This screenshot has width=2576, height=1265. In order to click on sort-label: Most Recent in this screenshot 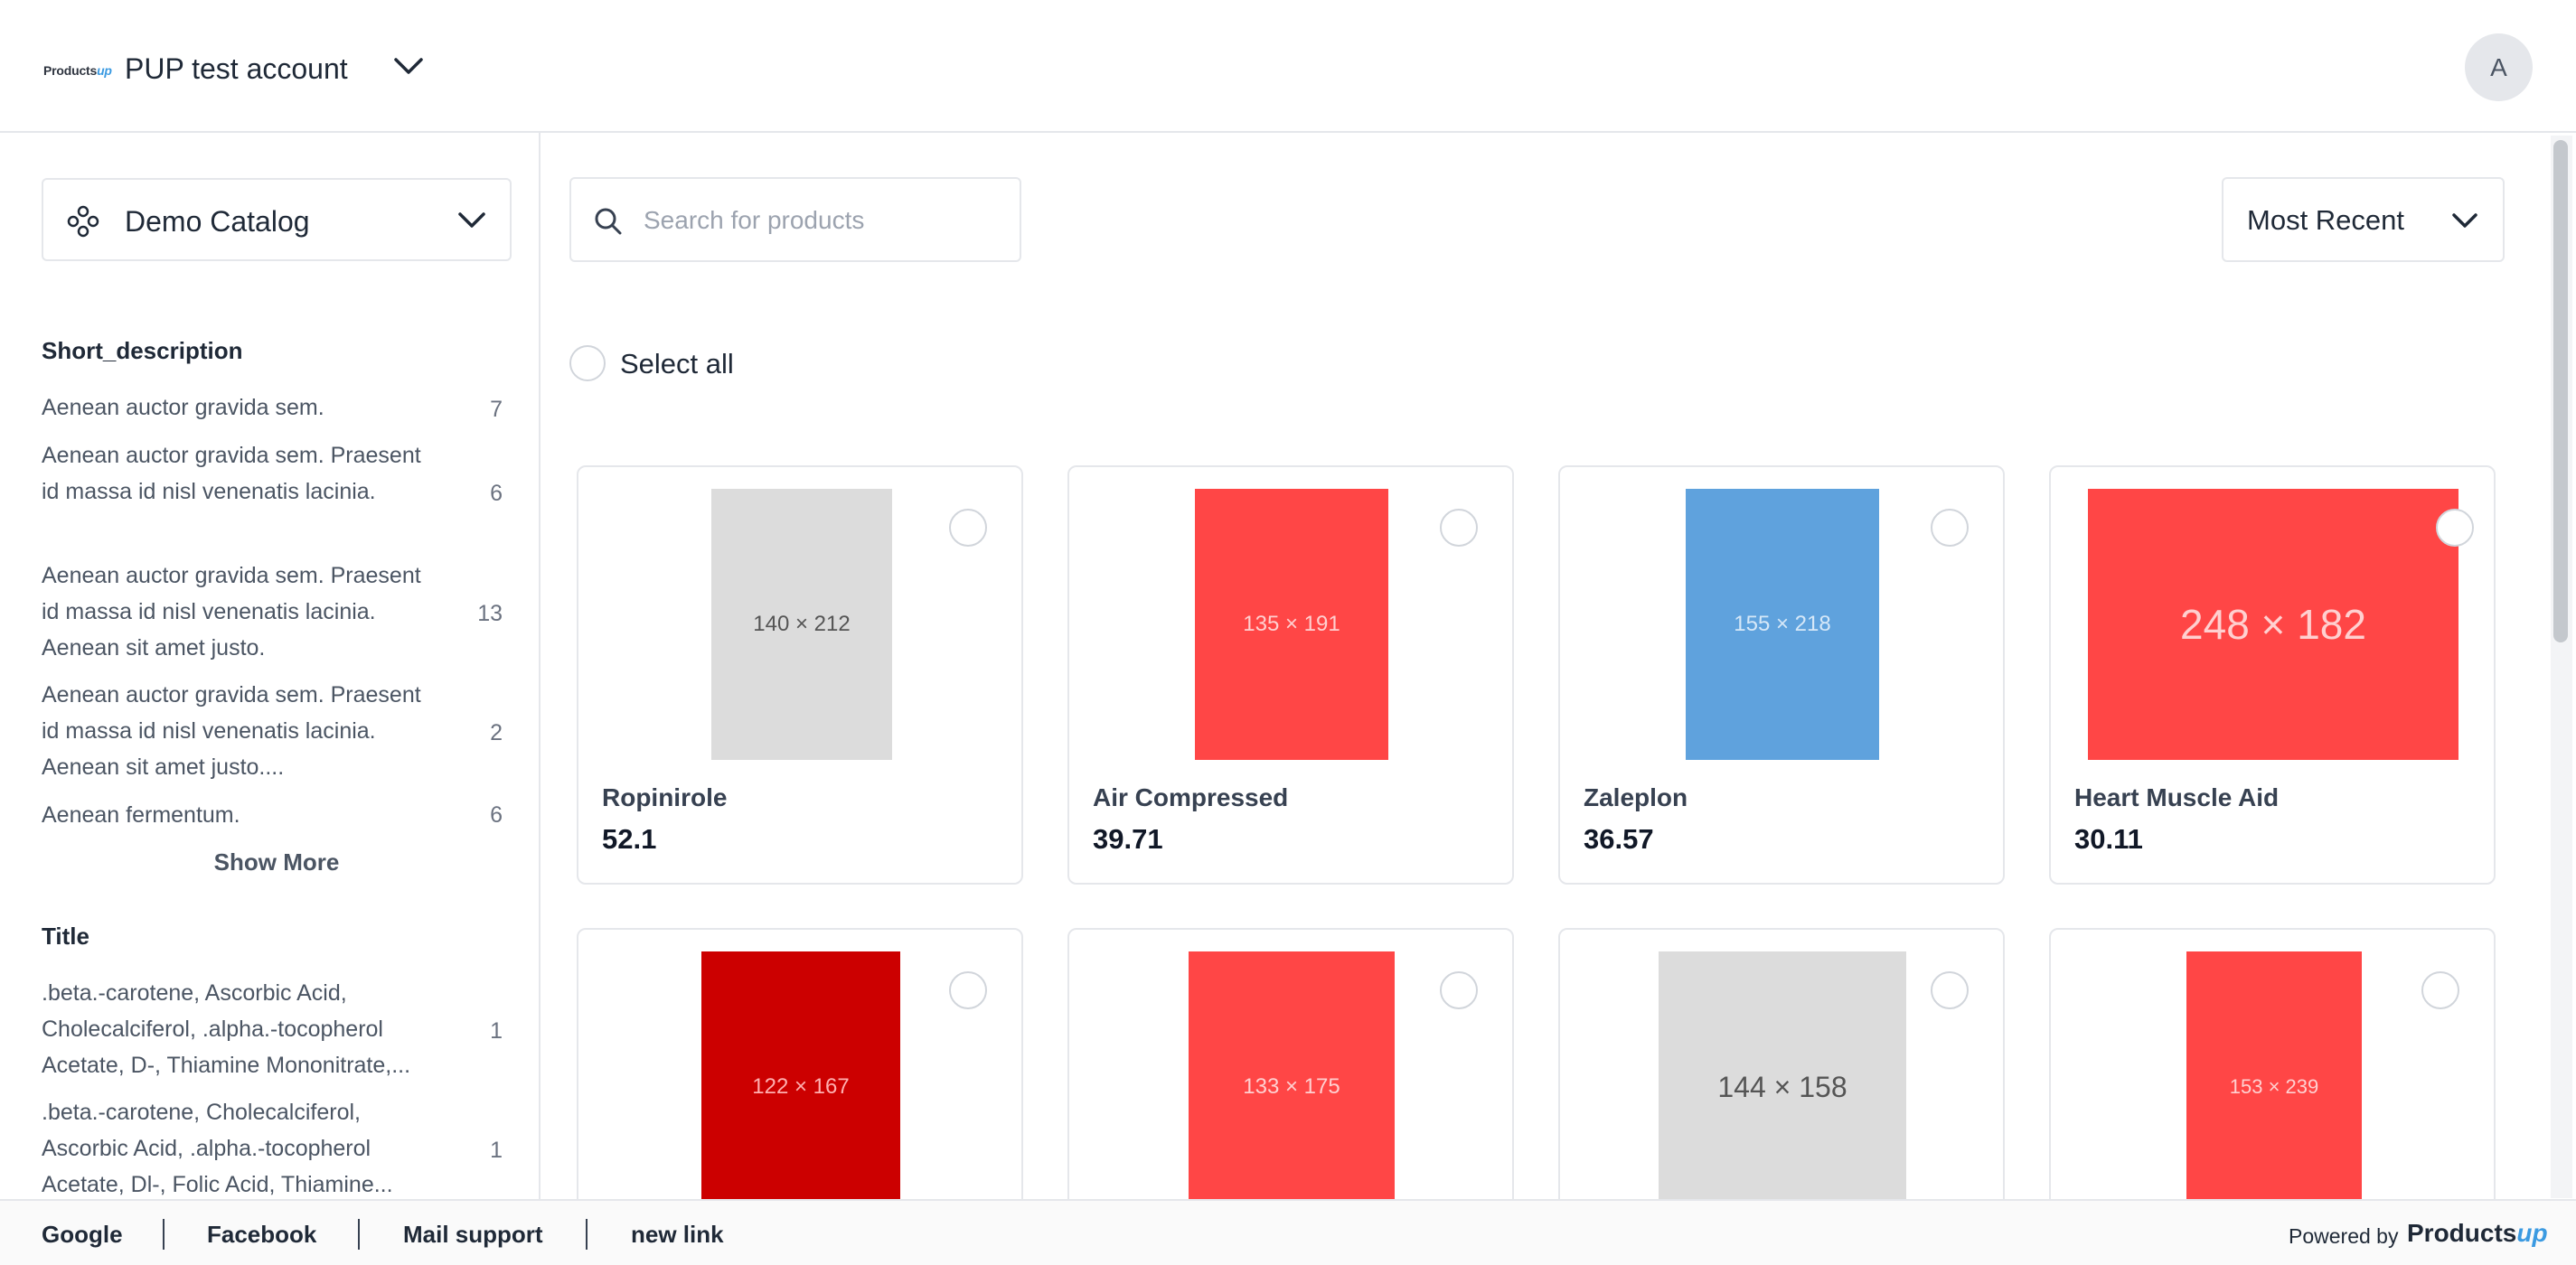, I will do `click(2326, 220)`.